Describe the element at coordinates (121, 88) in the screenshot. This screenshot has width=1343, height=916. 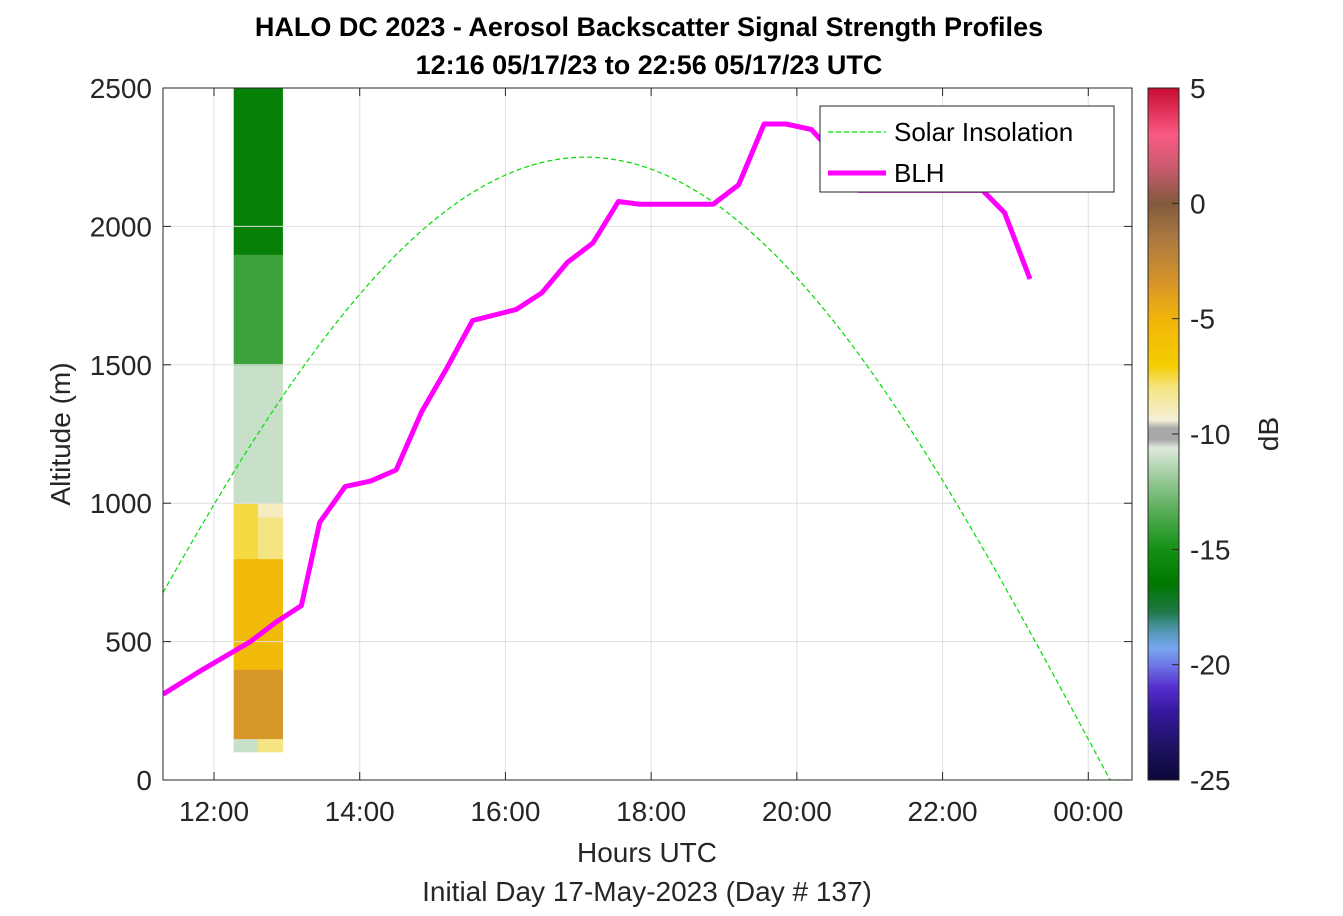
I see `y-tick-label: 2500` at that location.